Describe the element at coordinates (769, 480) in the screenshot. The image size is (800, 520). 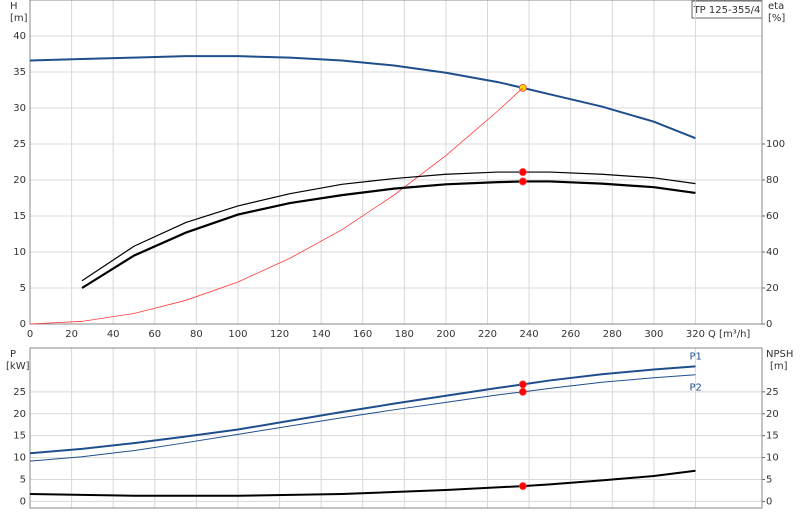
I see `y2-tick-label: 5` at that location.